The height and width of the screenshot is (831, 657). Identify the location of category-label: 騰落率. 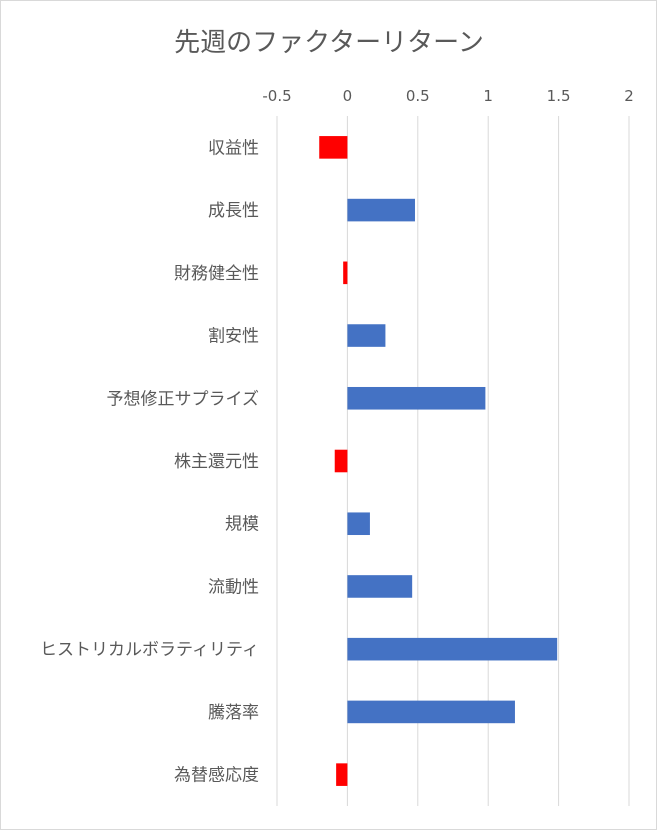
(233, 713).